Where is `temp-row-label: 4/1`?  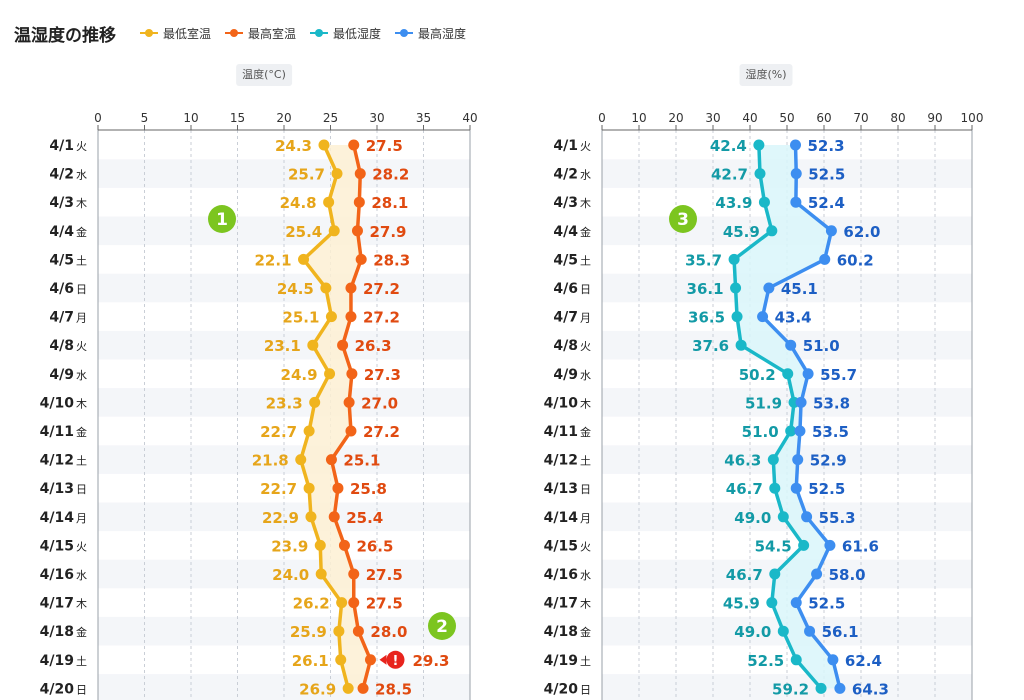 temp-row-label: 4/1 is located at coordinates (61, 146).